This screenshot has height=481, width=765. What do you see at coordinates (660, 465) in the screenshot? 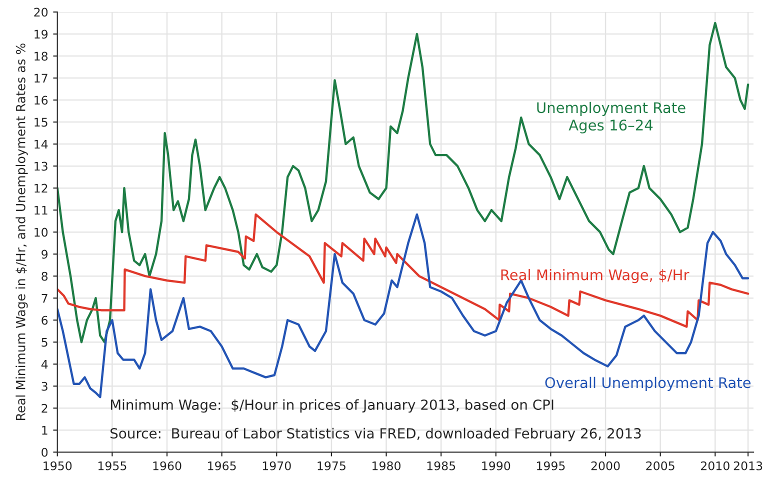
I see `x-tick-label: 2005` at bounding box center [660, 465].